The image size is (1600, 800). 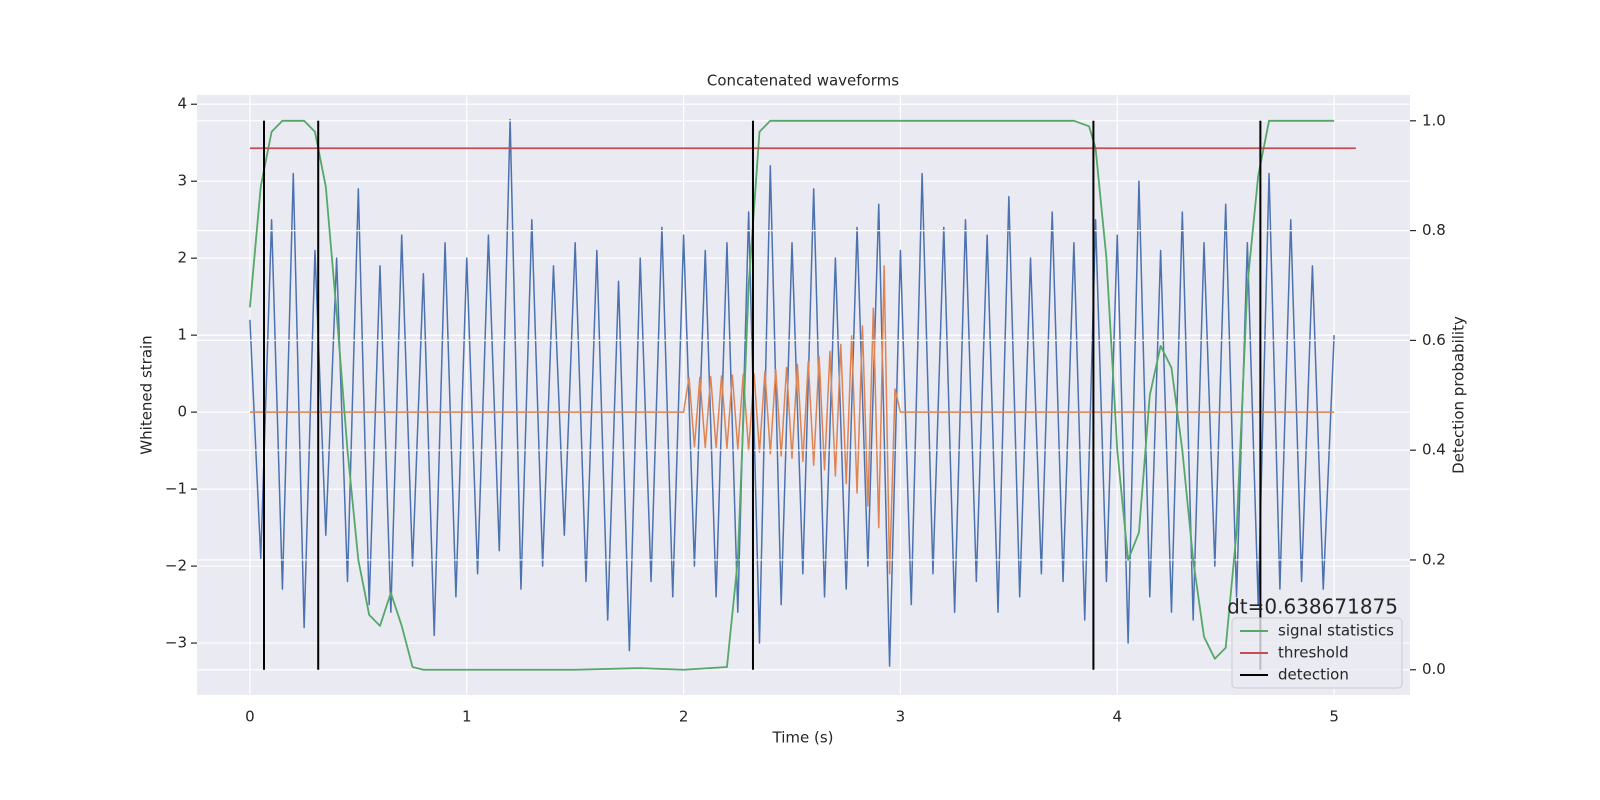 What do you see at coordinates (182, 258) in the screenshot?
I see `y-tick-label: 2` at bounding box center [182, 258].